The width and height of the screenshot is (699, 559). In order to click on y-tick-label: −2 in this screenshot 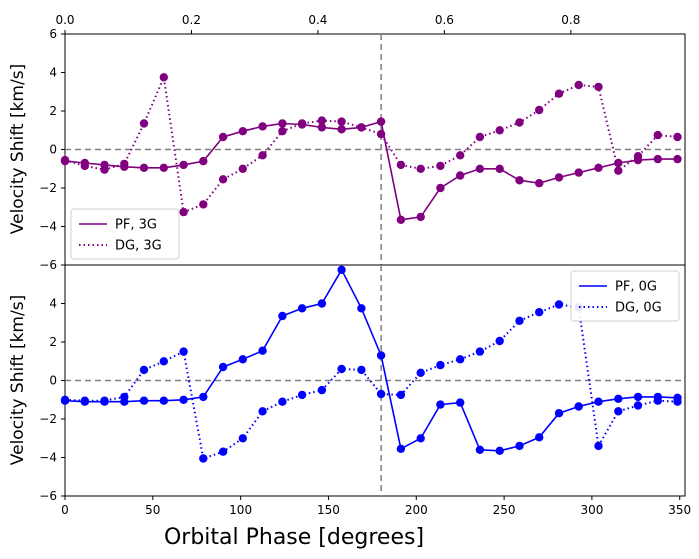, I will do `click(48, 419)`.